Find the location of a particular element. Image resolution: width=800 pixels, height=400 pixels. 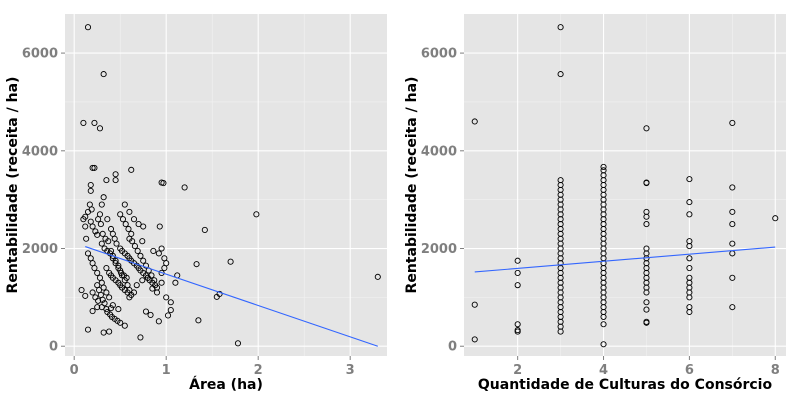

area-y-axis-title: Rentabilidade (receita / ha) is located at coordinates (13, 185).